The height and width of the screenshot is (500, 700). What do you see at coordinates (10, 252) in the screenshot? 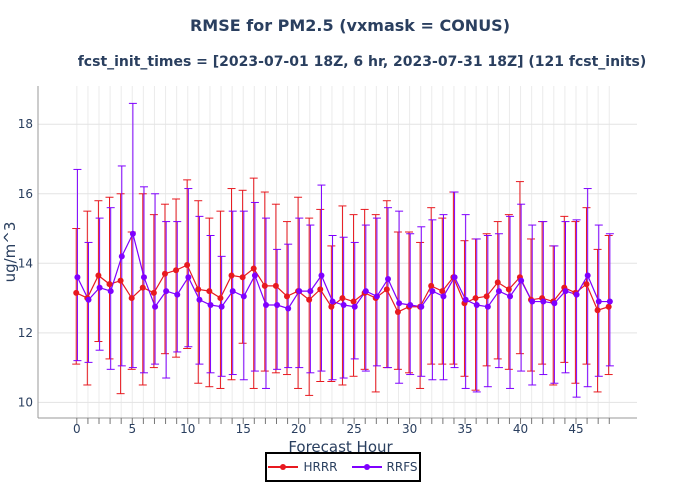
I see `y-axis-title: ug/m^3` at bounding box center [10, 252].